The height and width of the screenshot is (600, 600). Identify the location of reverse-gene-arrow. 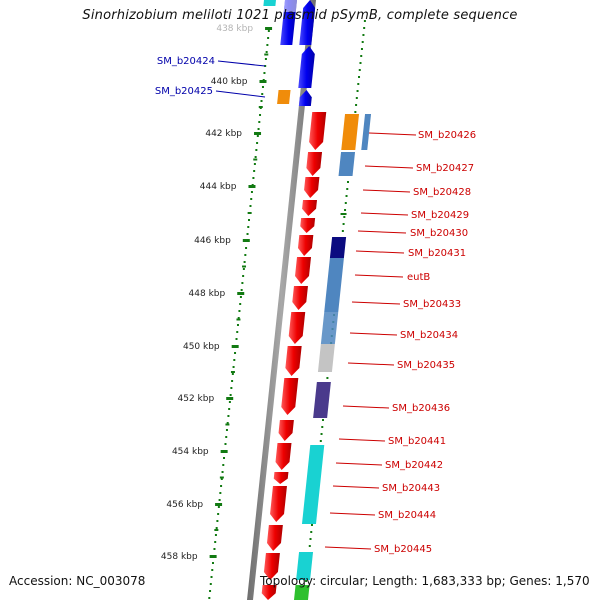
(306, 67).